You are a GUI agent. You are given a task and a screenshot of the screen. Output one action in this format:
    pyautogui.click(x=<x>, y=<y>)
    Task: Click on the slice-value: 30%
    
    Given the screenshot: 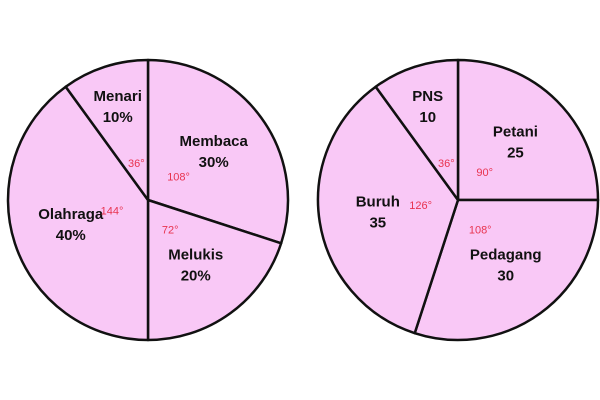 What is the action you would take?
    pyautogui.click(x=214, y=162)
    